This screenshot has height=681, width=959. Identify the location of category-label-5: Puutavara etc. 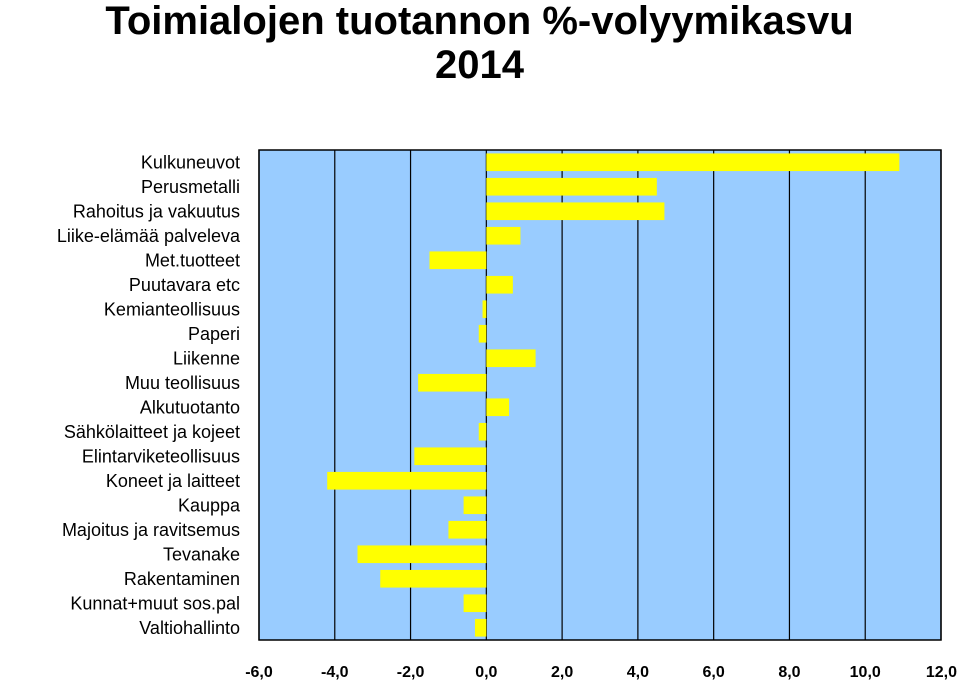
(184, 285).